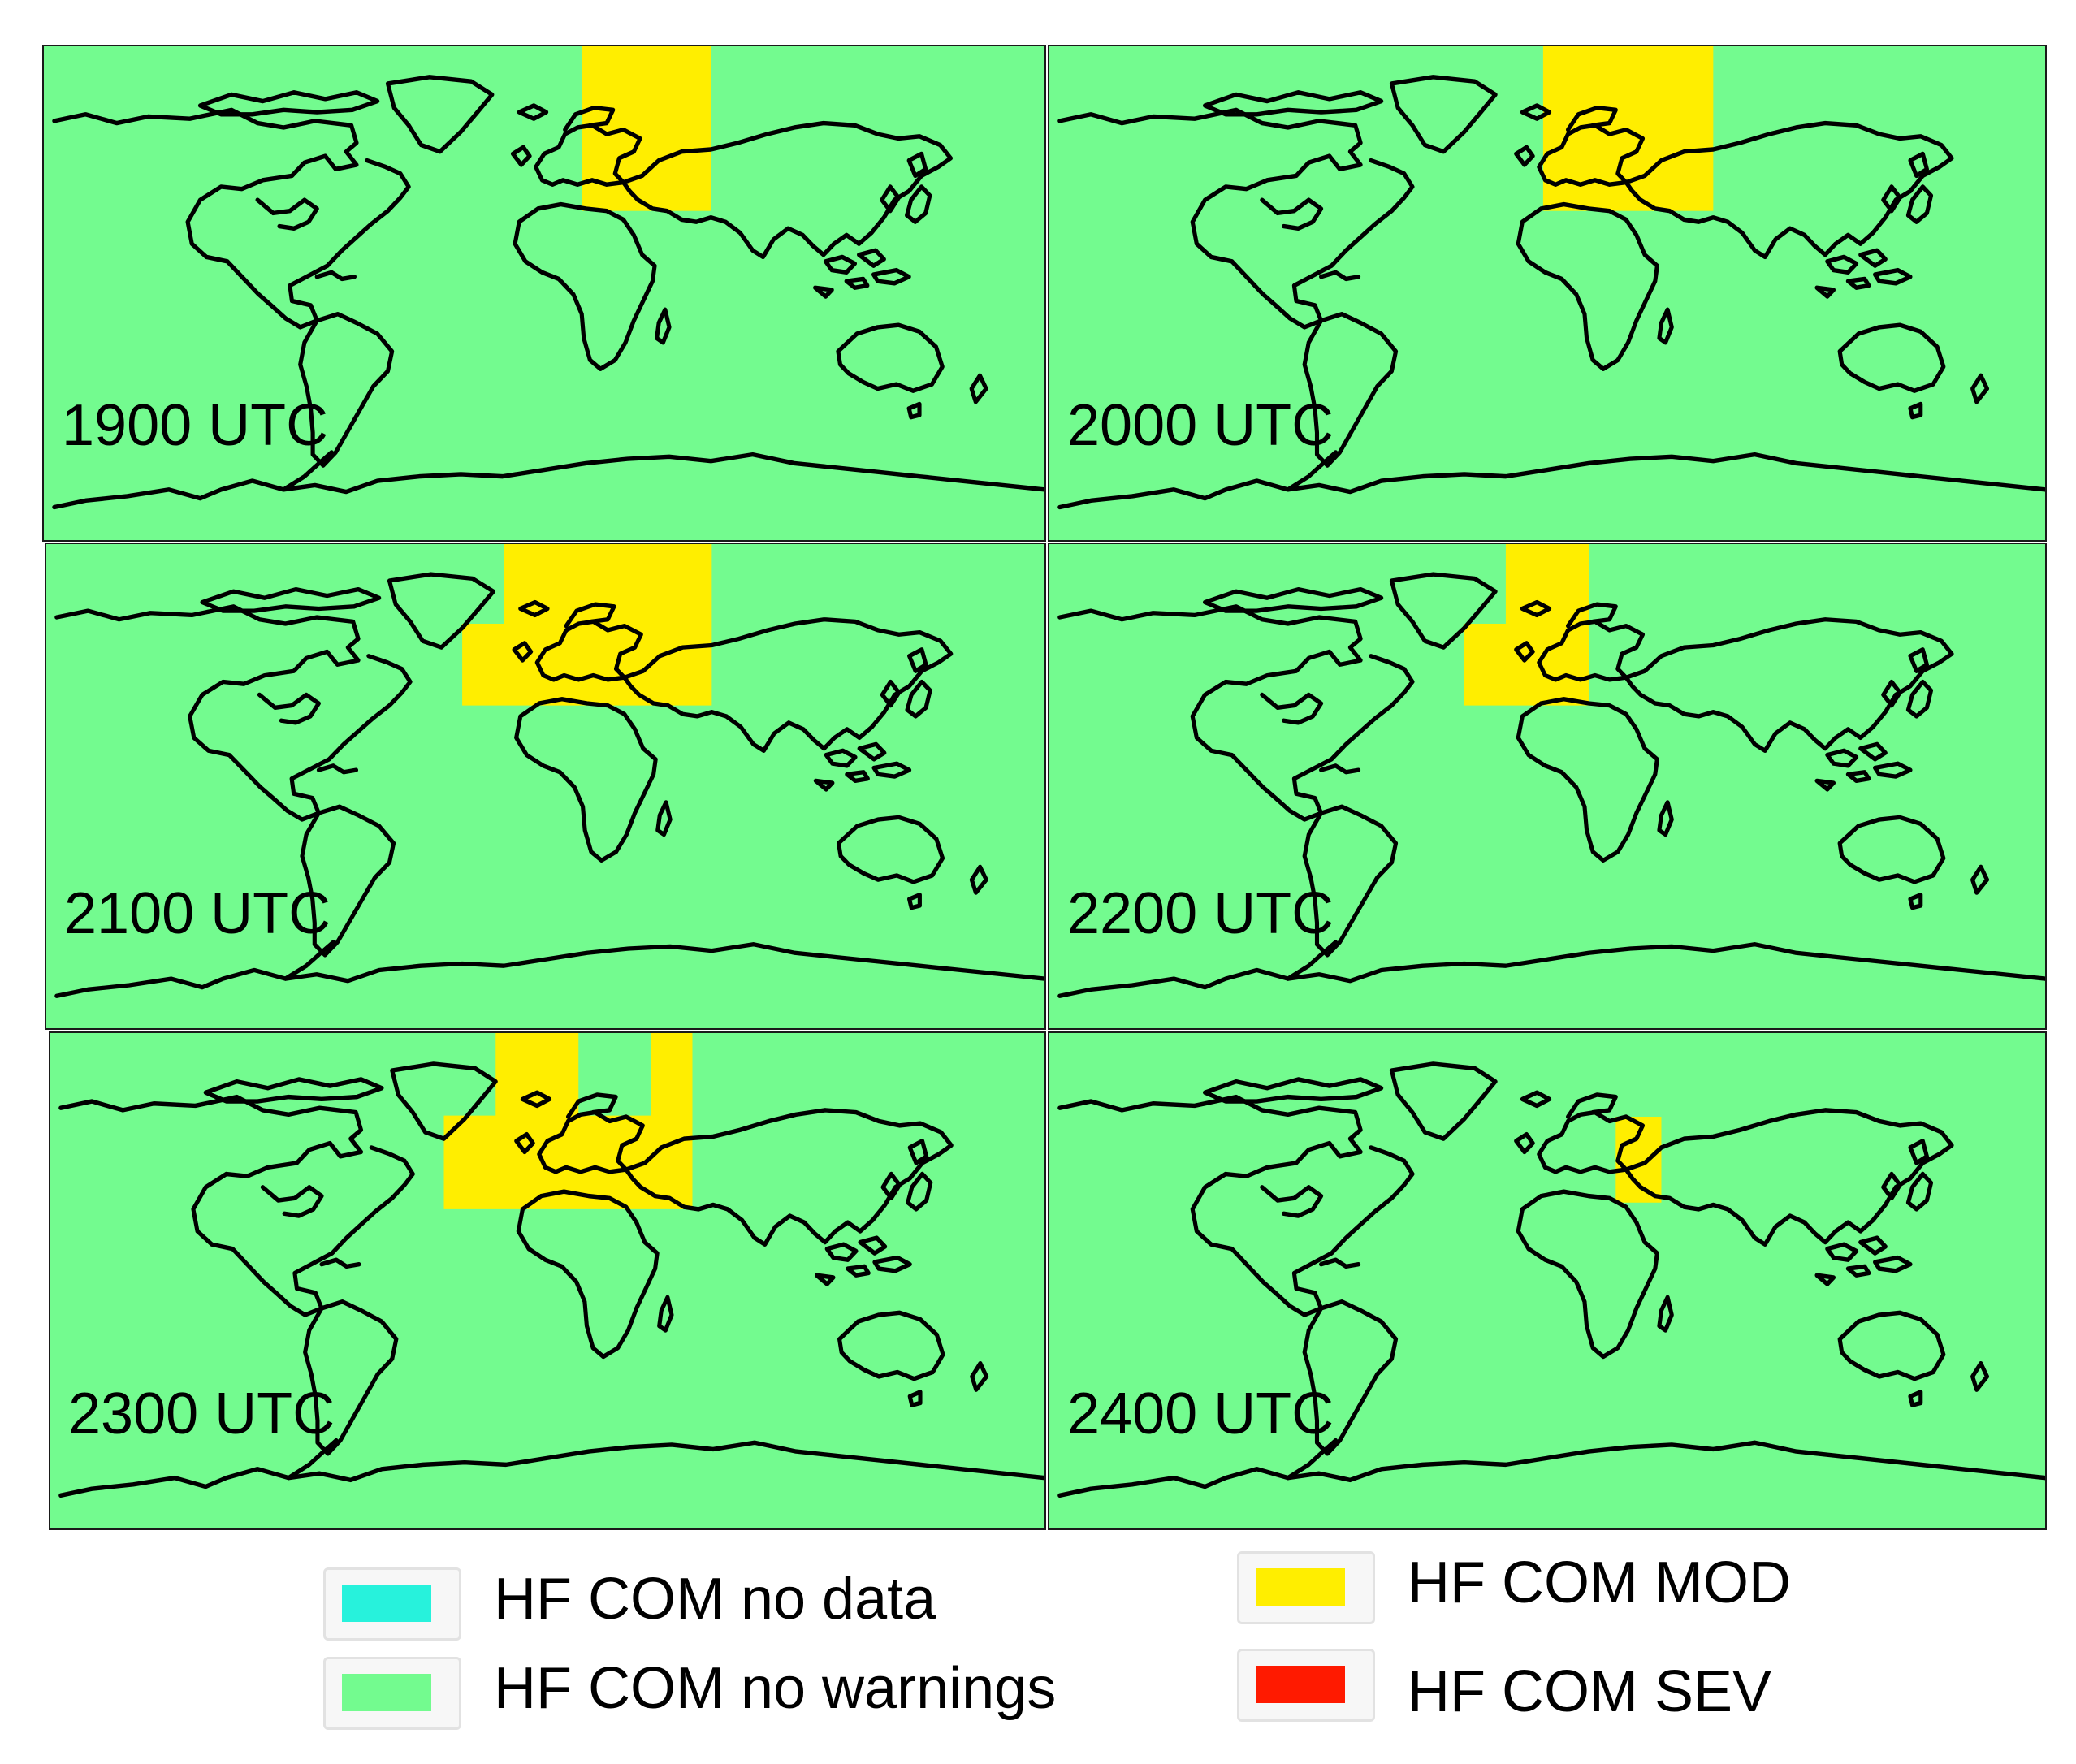  I want to click on legend-swatch-no-data, so click(386, 1603).